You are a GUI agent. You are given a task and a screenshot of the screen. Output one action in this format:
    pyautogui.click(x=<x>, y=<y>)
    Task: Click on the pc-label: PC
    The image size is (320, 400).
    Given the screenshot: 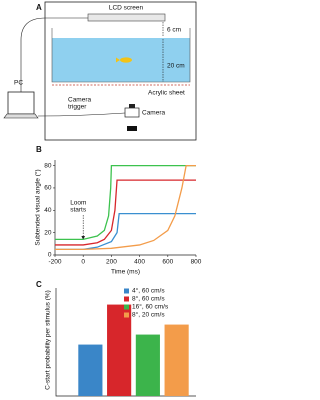 What is the action you would take?
    pyautogui.click(x=18, y=83)
    